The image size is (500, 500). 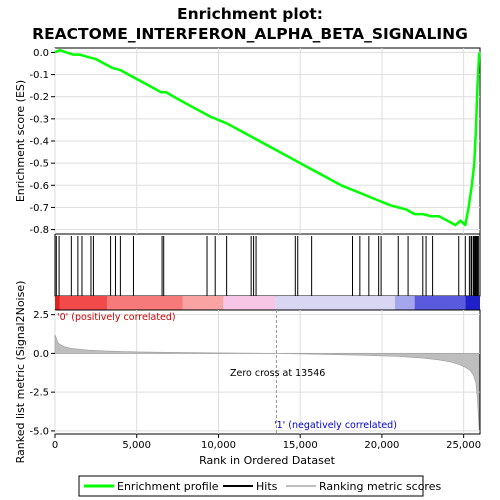 I want to click on x-axis: 0 5,000 10,000 15,000 20,000 25,000, so click(x=266, y=442).